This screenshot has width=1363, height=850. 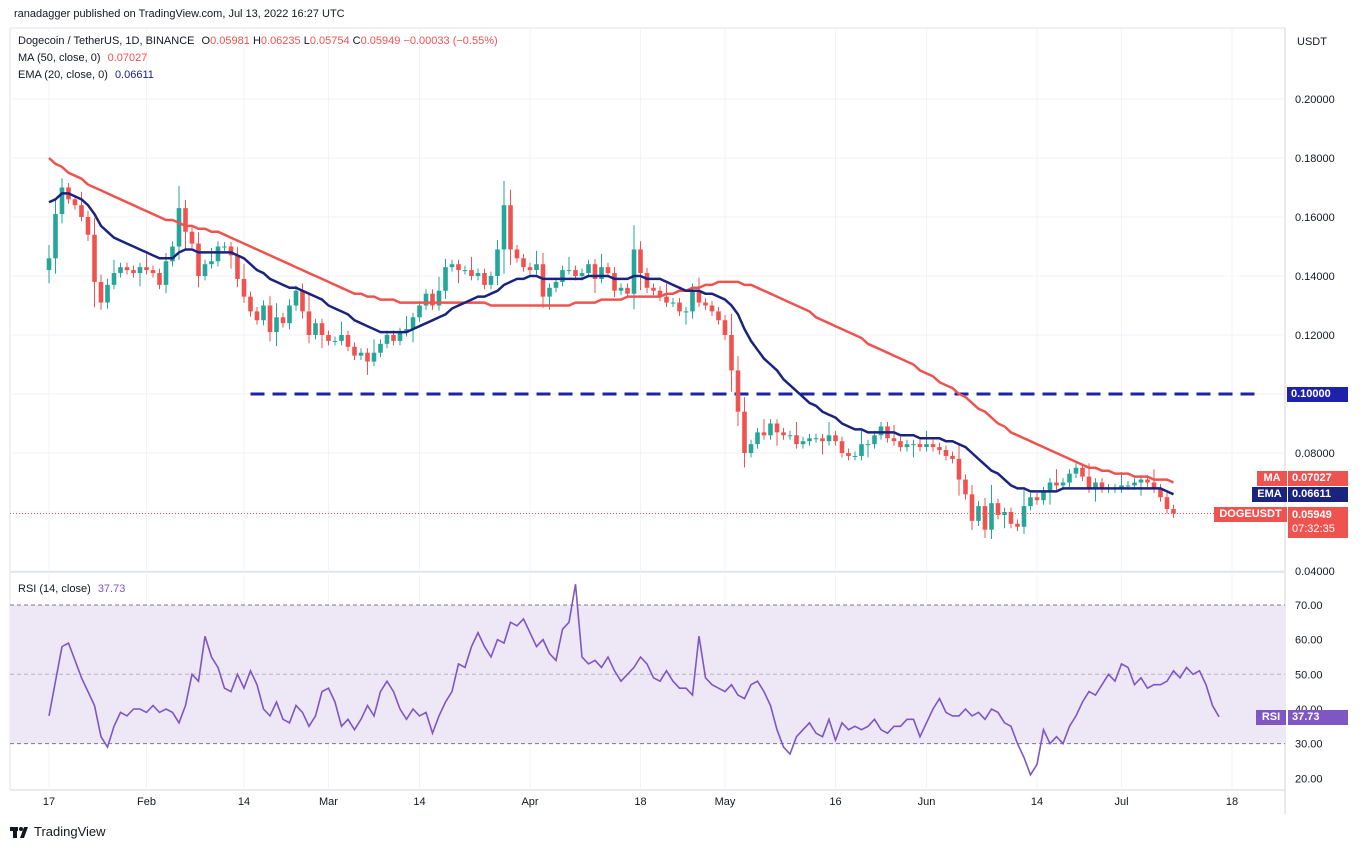 I want to click on tradingview-logo-text: TradingView, so click(x=70, y=831).